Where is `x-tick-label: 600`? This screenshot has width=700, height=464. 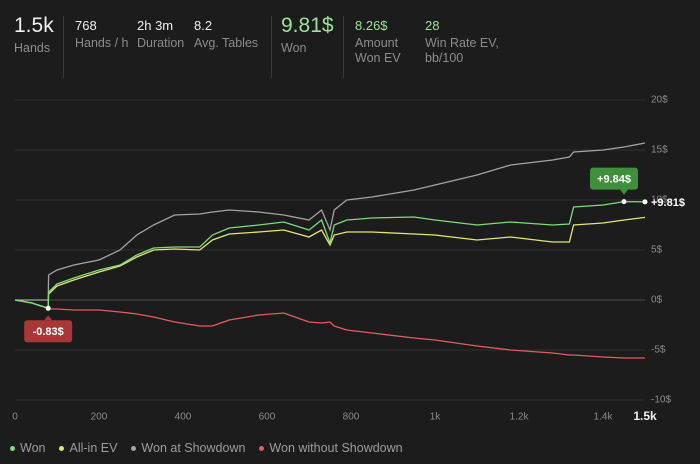 x-tick-label: 600 is located at coordinates (267, 417).